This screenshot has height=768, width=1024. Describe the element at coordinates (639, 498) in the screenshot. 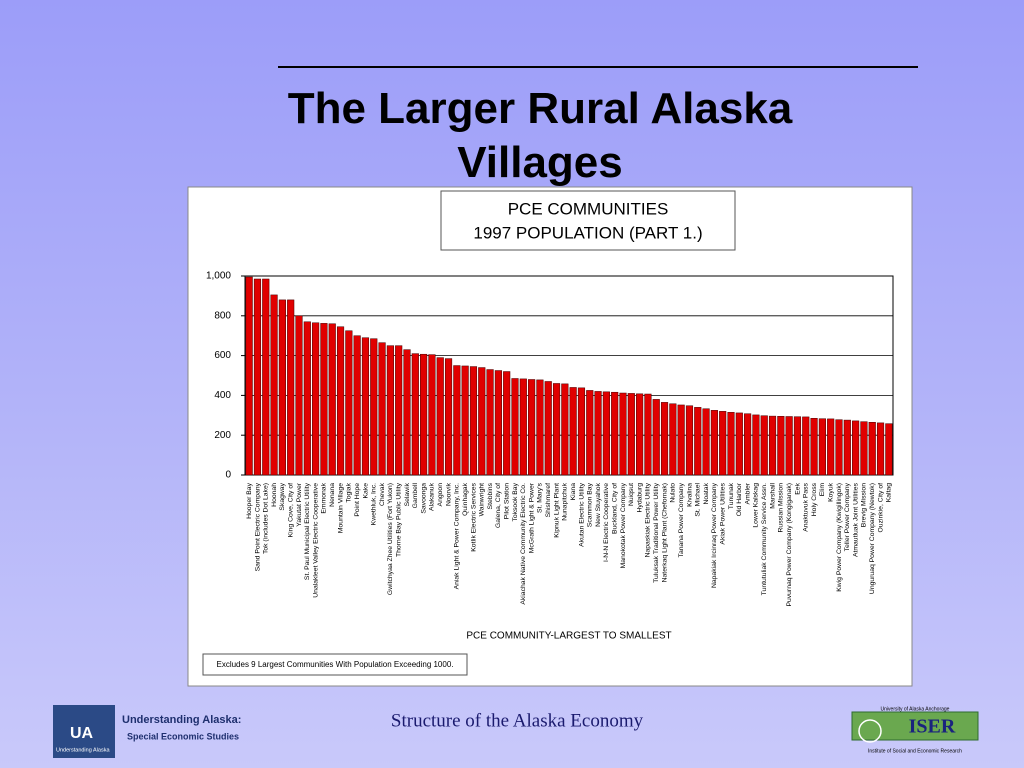

I see `x-tick-label: Hydaburg` at that location.